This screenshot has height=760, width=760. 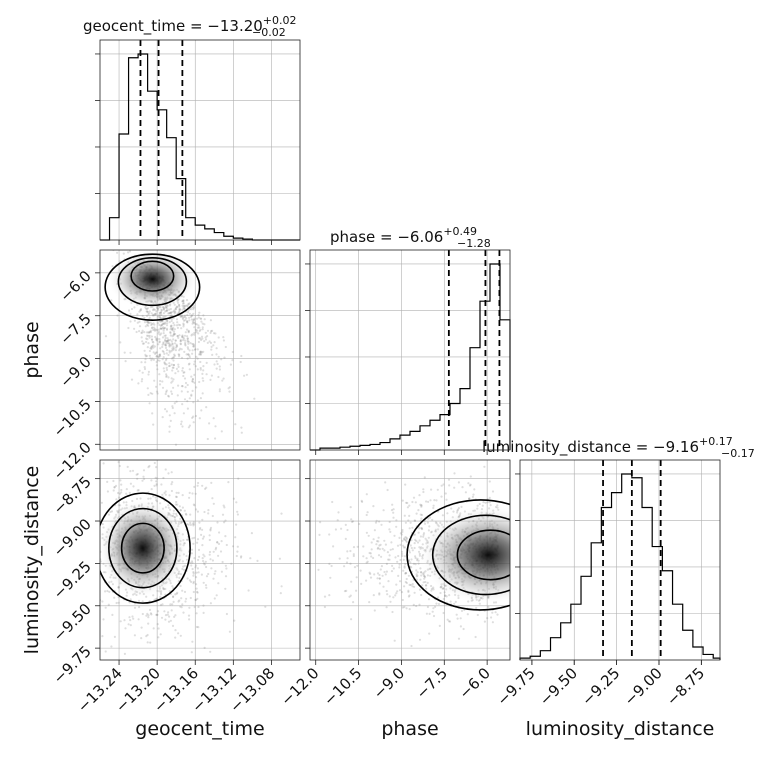 I want to click on xtick-label-luminosity-distance-2: −9.25, so click(x=600, y=686).